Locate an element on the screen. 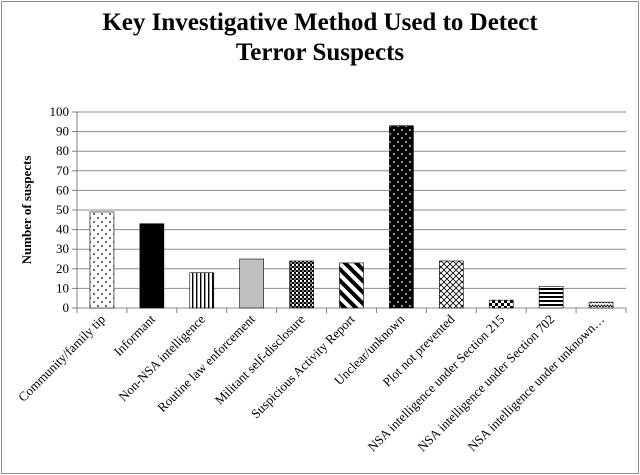 This screenshot has width=640, height=475. y-tick-label: 20 is located at coordinates (62, 268).